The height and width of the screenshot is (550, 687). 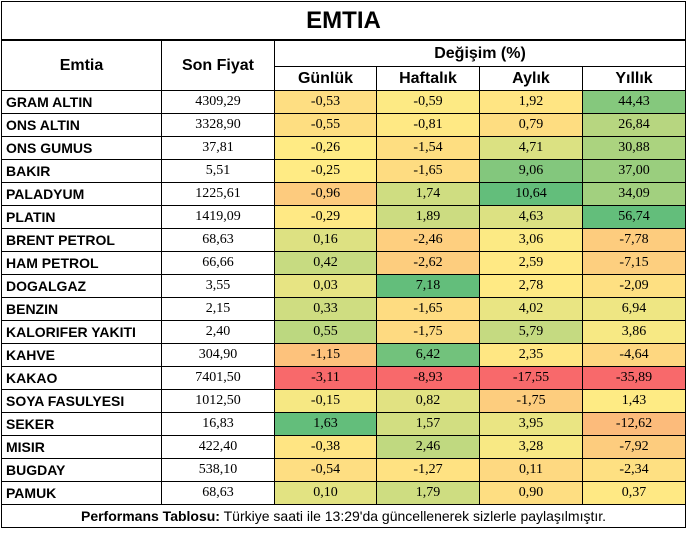 I want to click on table-row: BRENT PETROL 68,63 0,16 -2,46 3,06 -7,78, so click(x=344, y=240).